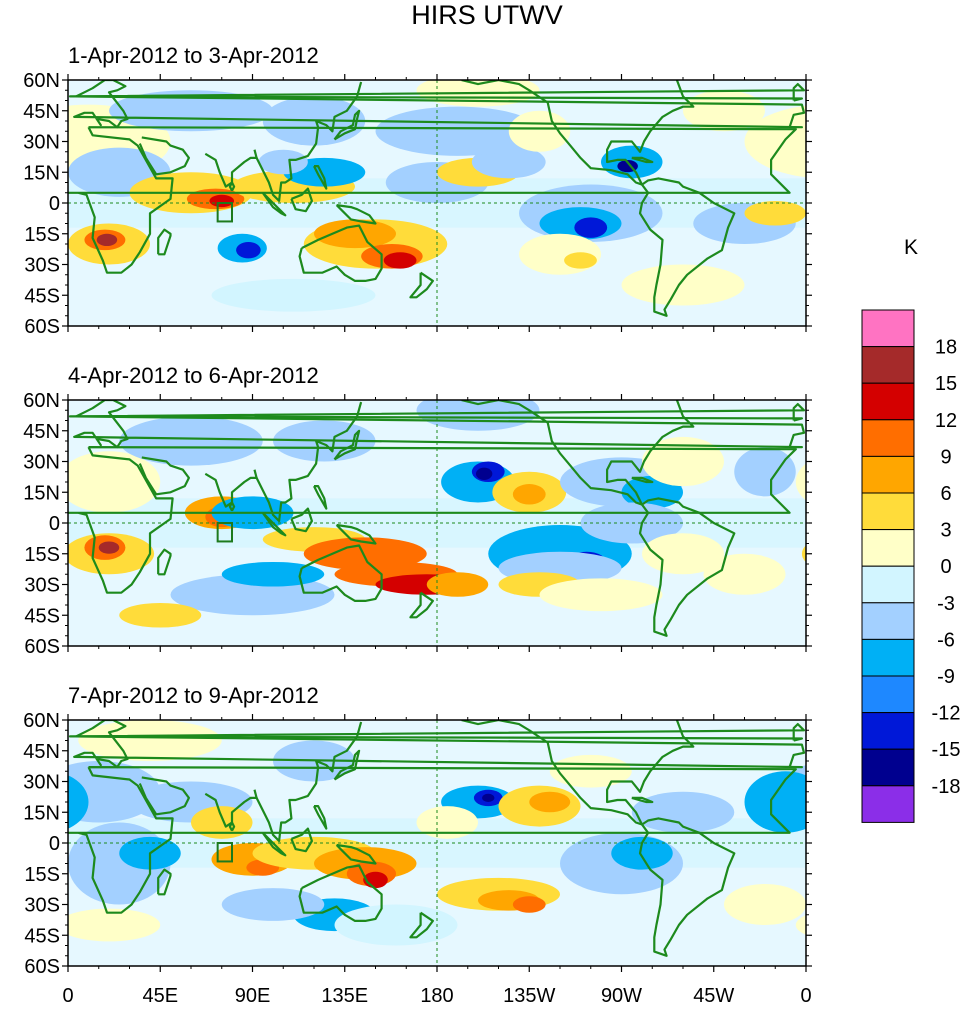  Describe the element at coordinates (253, 996) in the screenshot. I see `lon-tick-label: 90E` at that location.